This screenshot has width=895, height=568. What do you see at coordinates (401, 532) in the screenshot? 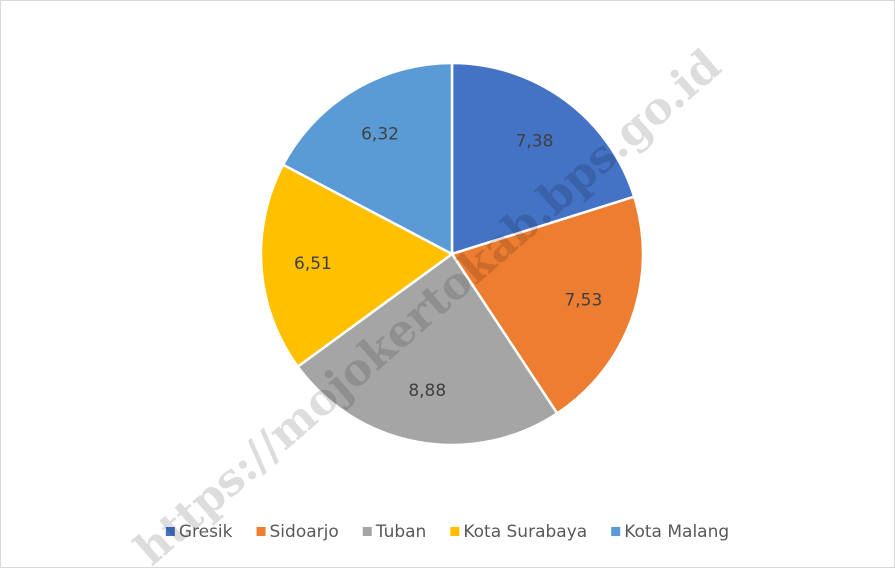
I see `legend-label: Tuban` at bounding box center [401, 532].